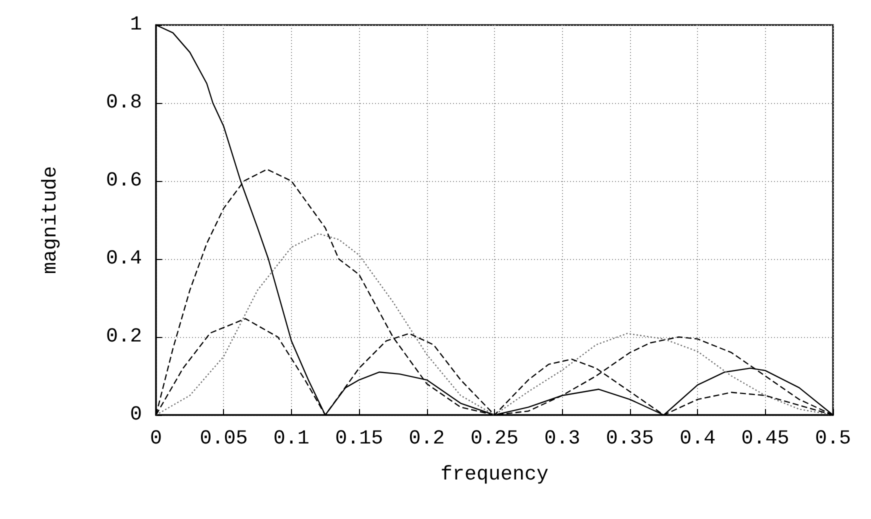 This screenshot has width=871, height=519. Describe the element at coordinates (124, 181) in the screenshot. I see `y-tick-label: 0.6` at that location.